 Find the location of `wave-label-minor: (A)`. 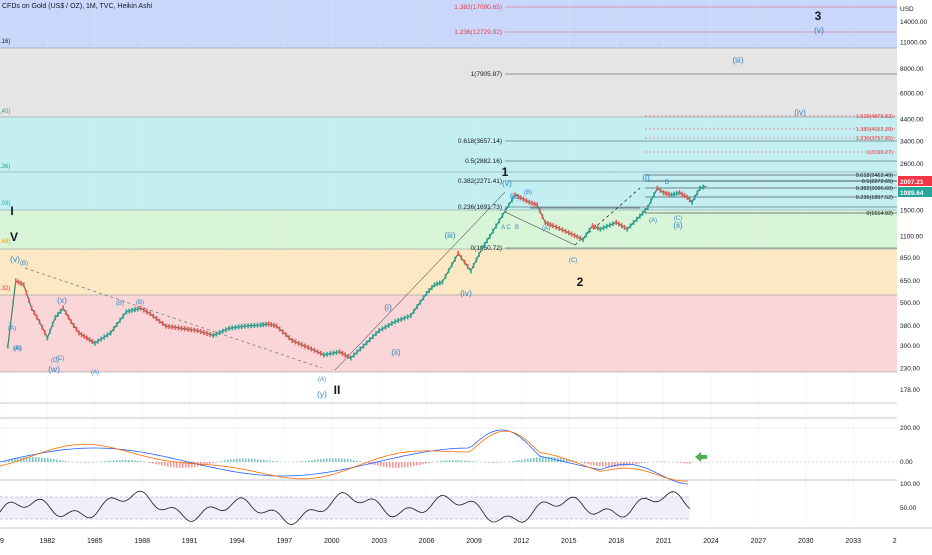

wave-label-minor: (A) is located at coordinates (653, 221).